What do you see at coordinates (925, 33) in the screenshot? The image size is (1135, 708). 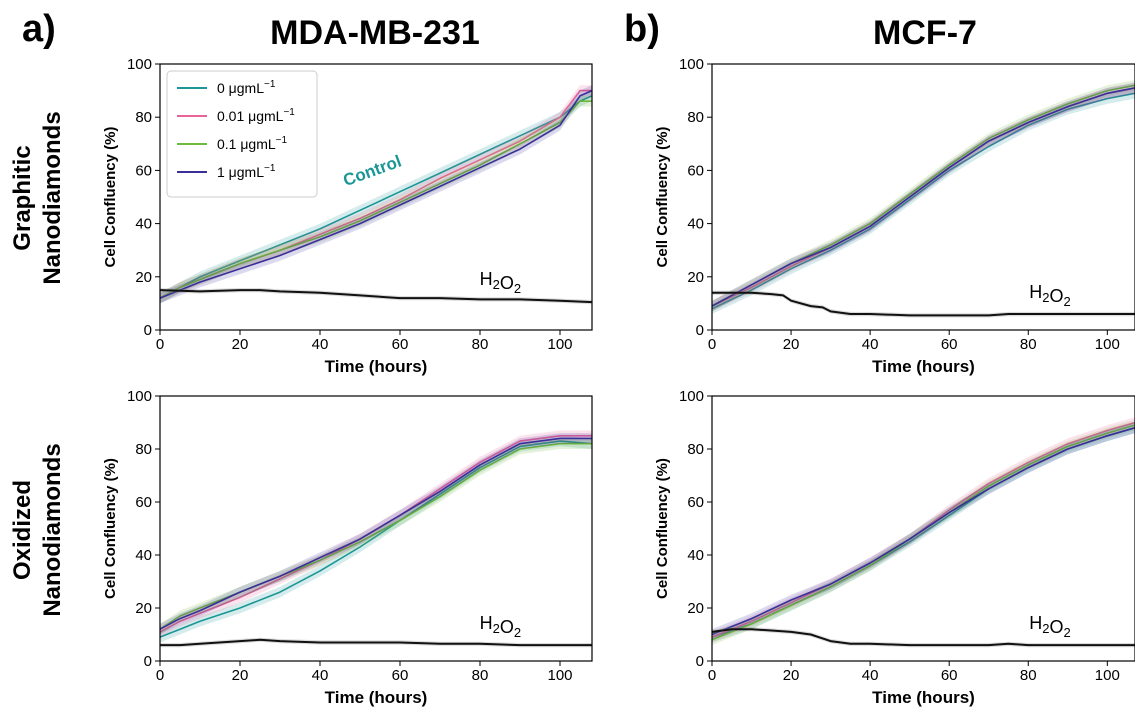 I see `column-title-mcf-7: MCF-7` at bounding box center [925, 33].